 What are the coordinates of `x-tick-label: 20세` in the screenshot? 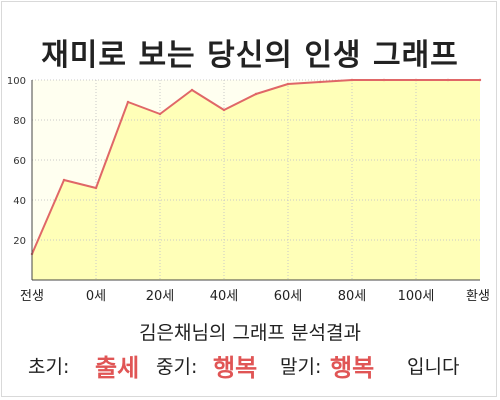 It's located at (160, 296).